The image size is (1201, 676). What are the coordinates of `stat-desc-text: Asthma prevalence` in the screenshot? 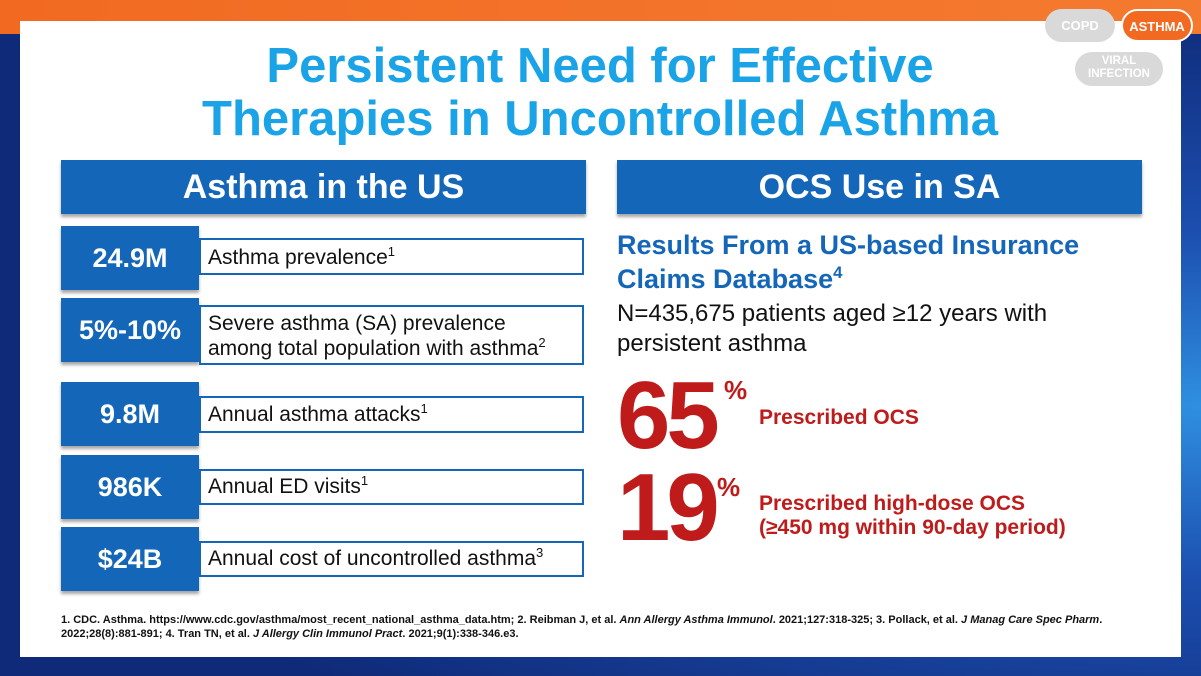 It's located at (298, 257).